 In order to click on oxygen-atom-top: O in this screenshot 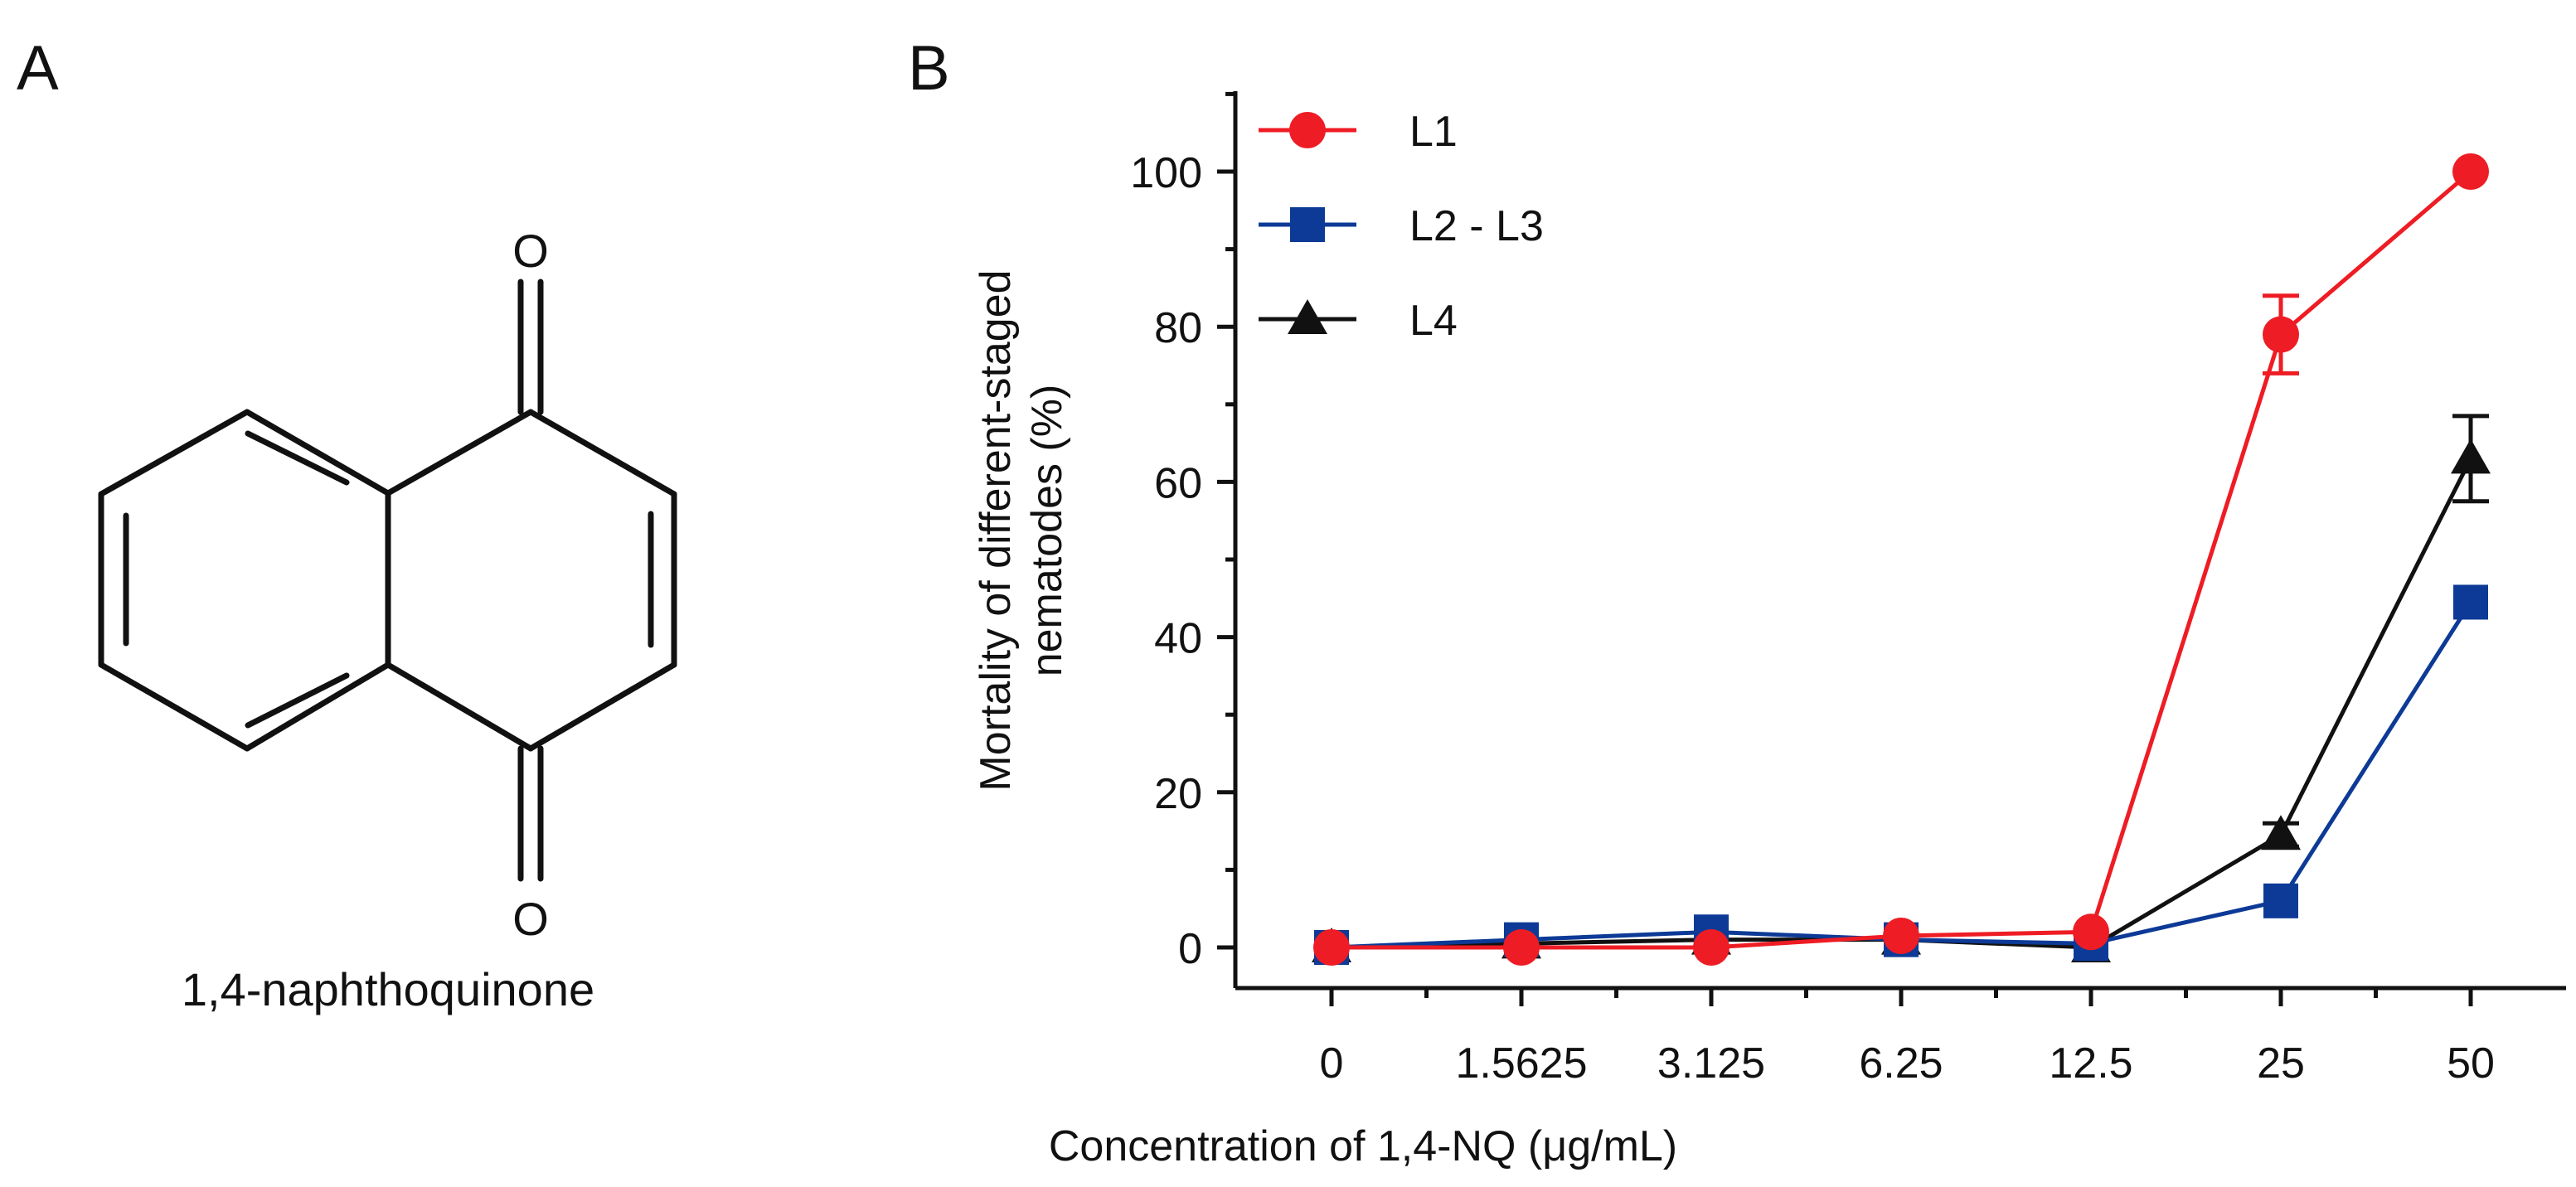, I will do `click(530, 251)`.